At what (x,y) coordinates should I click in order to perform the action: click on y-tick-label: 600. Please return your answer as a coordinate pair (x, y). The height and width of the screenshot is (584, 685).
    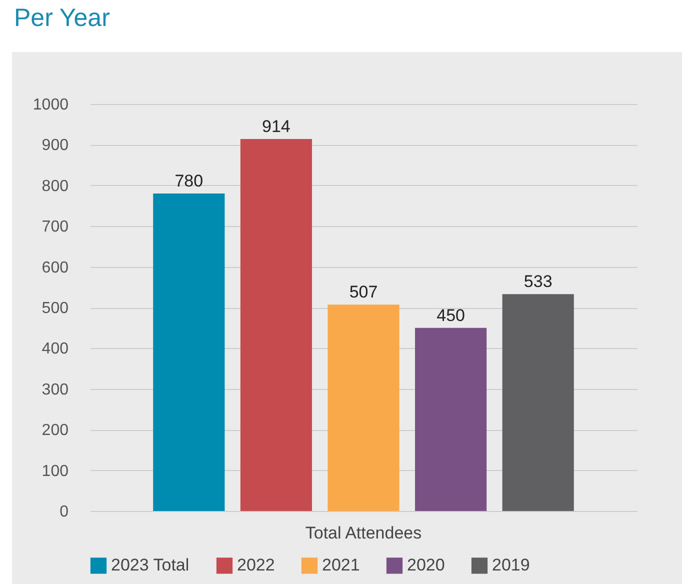
    Looking at the image, I should click on (55, 267).